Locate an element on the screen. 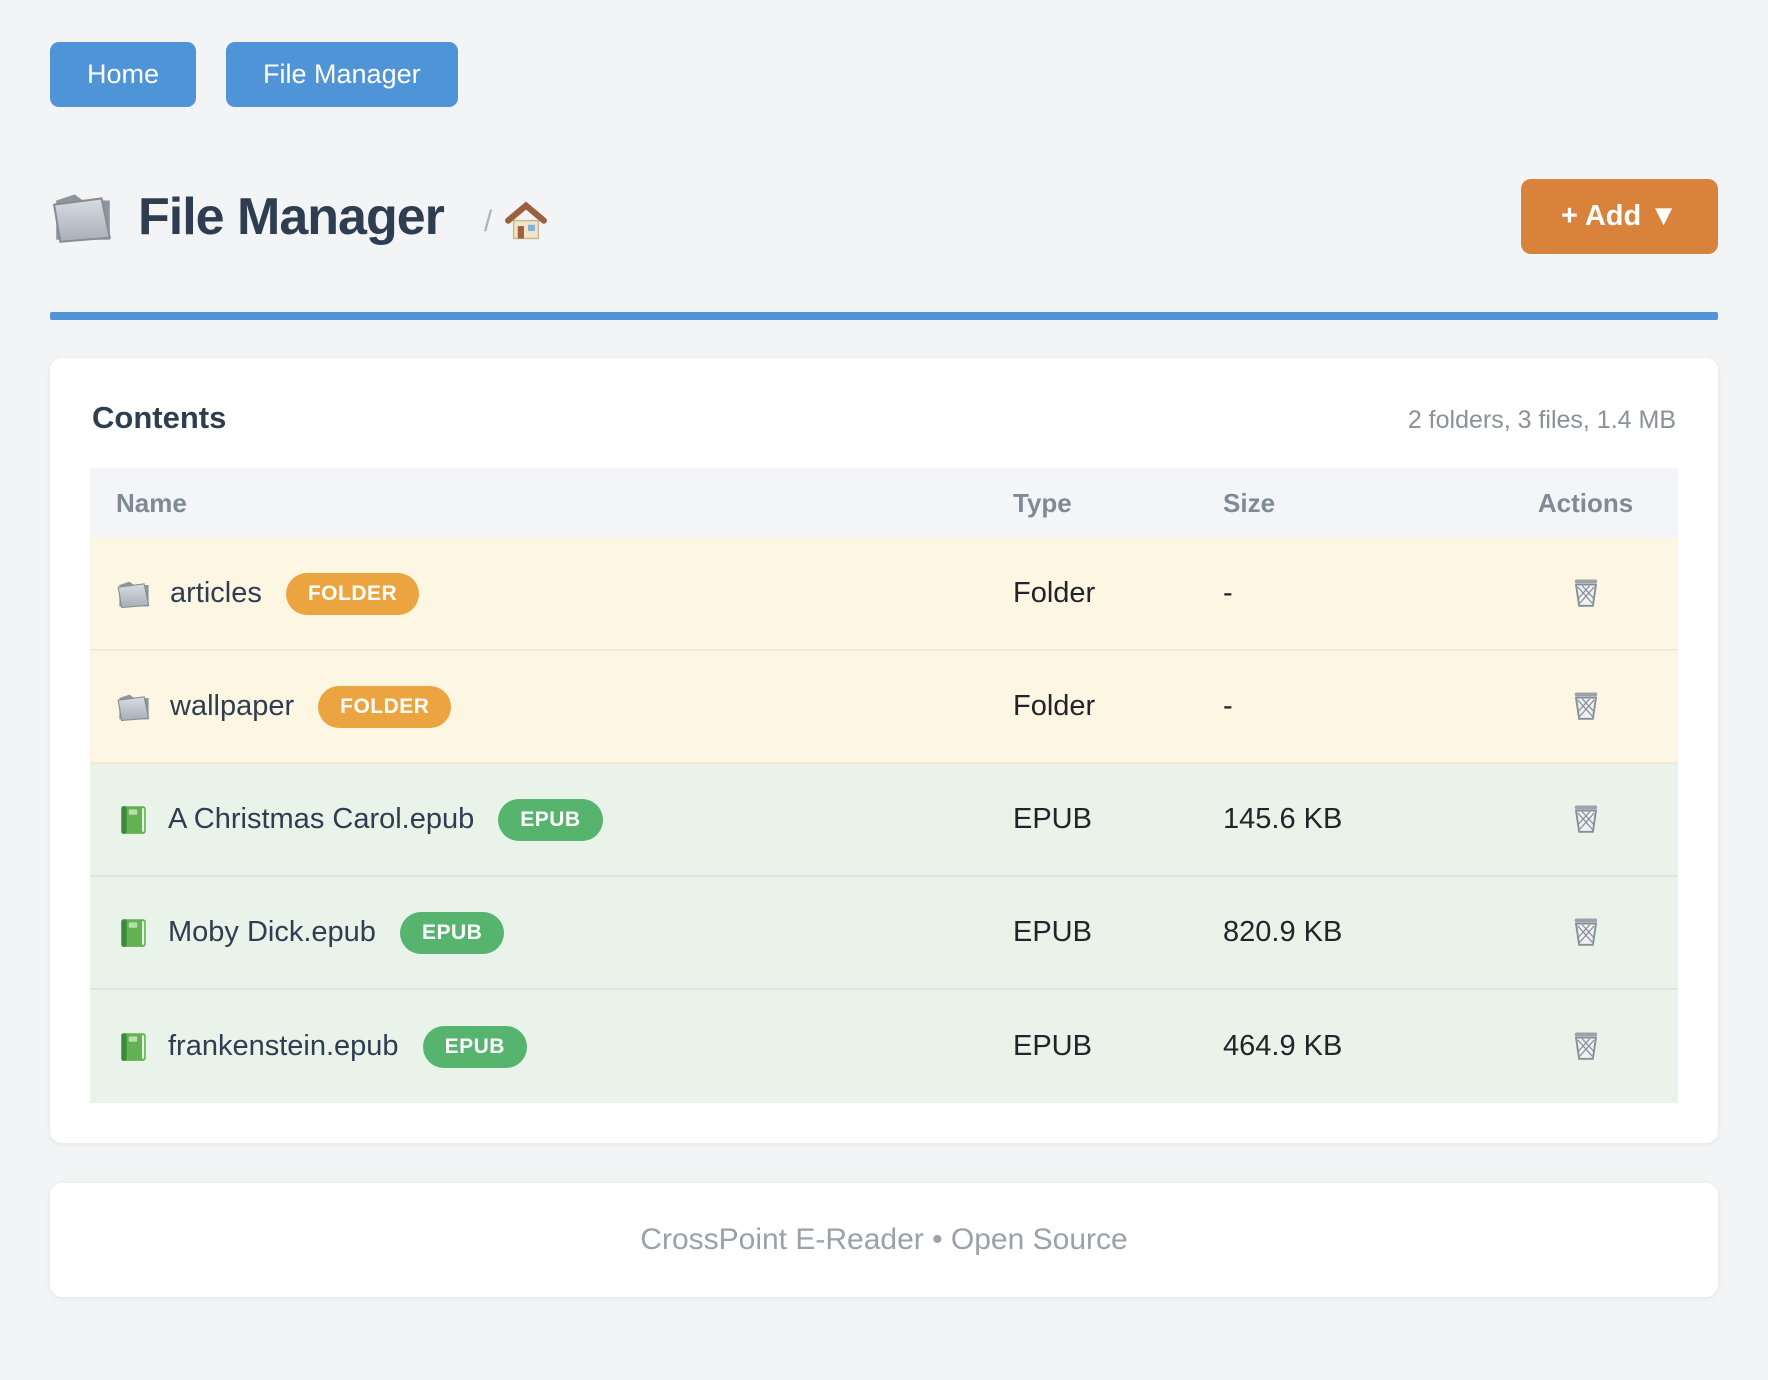 The width and height of the screenshot is (1768, 1380). home-button: Home is located at coordinates (123, 74).